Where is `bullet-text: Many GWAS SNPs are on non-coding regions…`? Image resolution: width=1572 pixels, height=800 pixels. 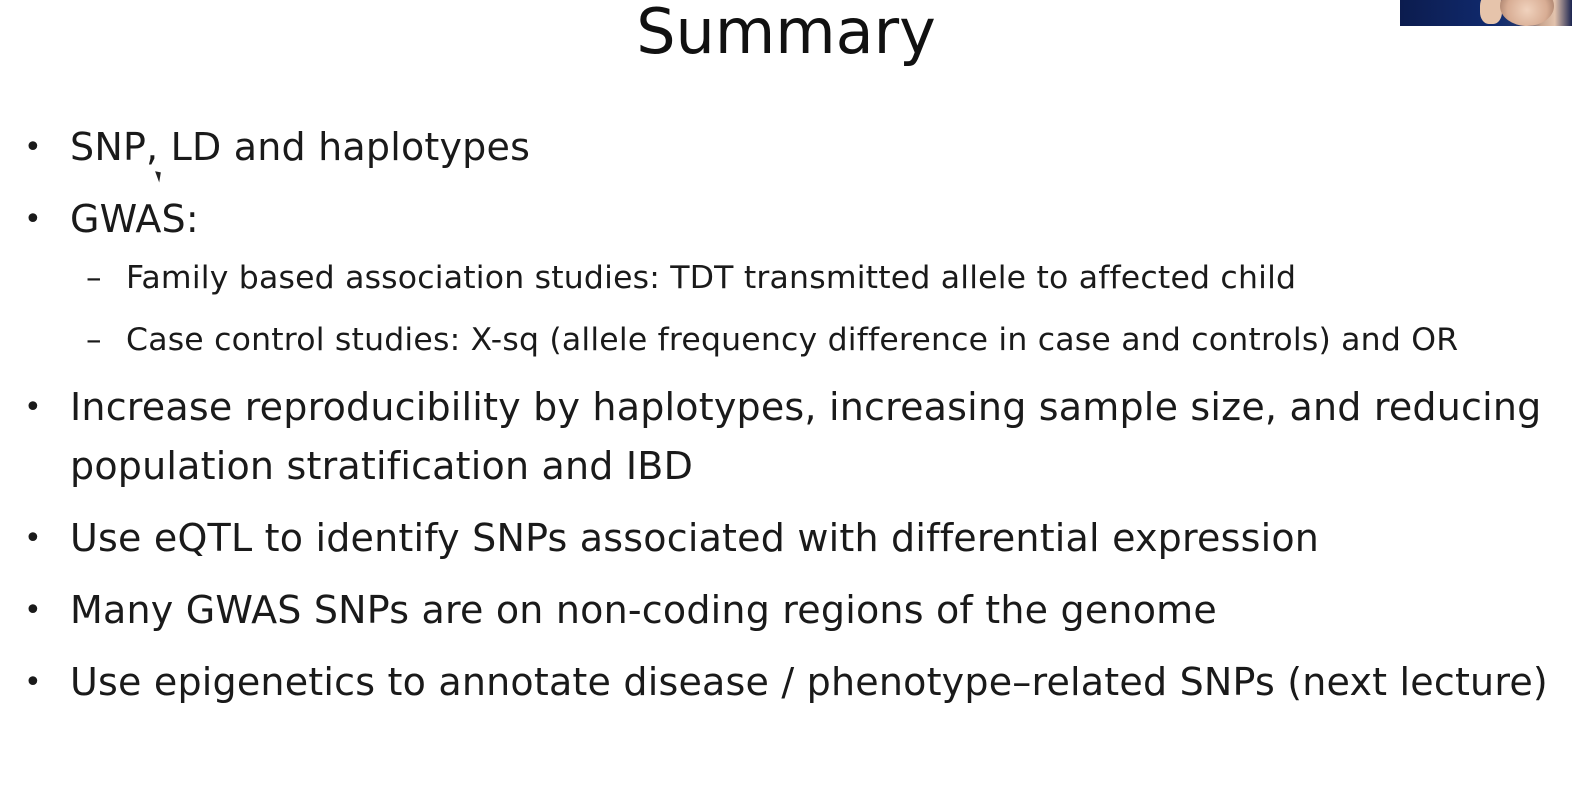 bullet-text: Many GWAS SNPs are on non-coding regions… is located at coordinates (643, 610).